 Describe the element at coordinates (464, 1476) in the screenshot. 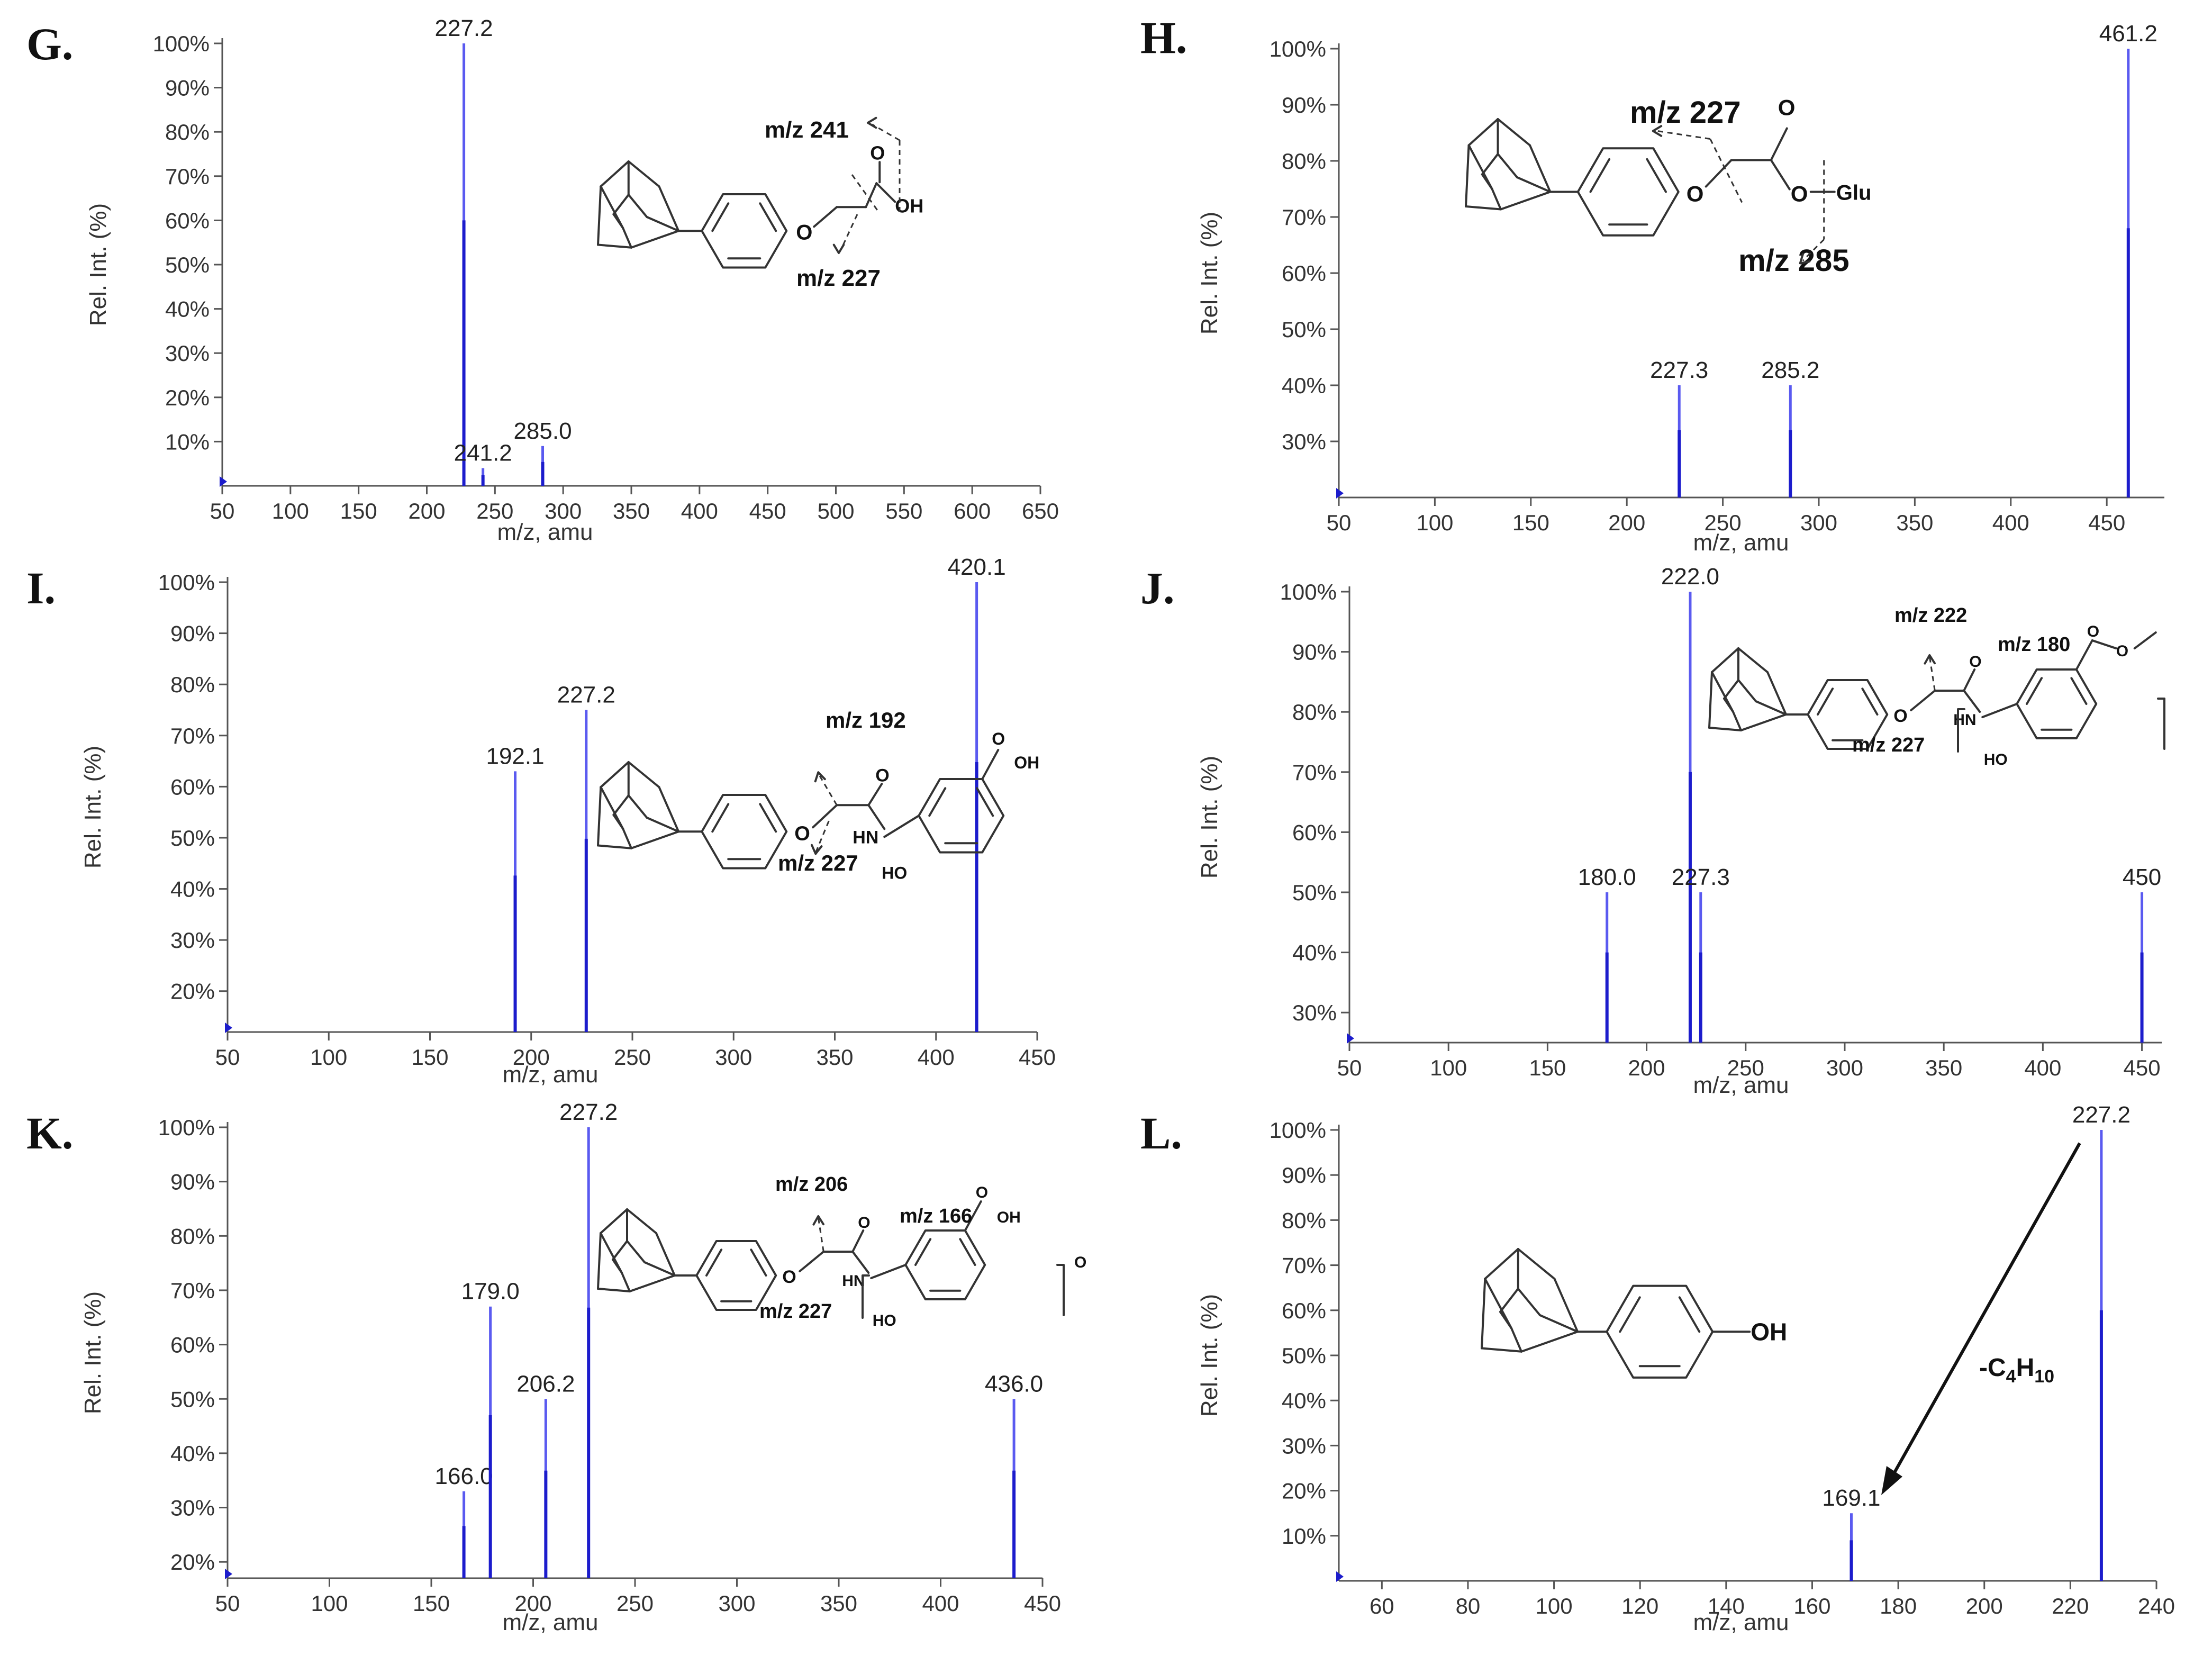

I see `peak-label: 166.0` at that location.